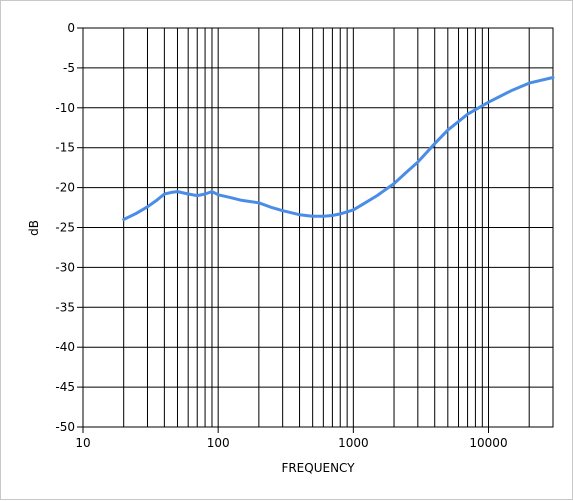 This screenshot has width=573, height=501. I want to click on y-tick-label: -20, so click(65, 188).